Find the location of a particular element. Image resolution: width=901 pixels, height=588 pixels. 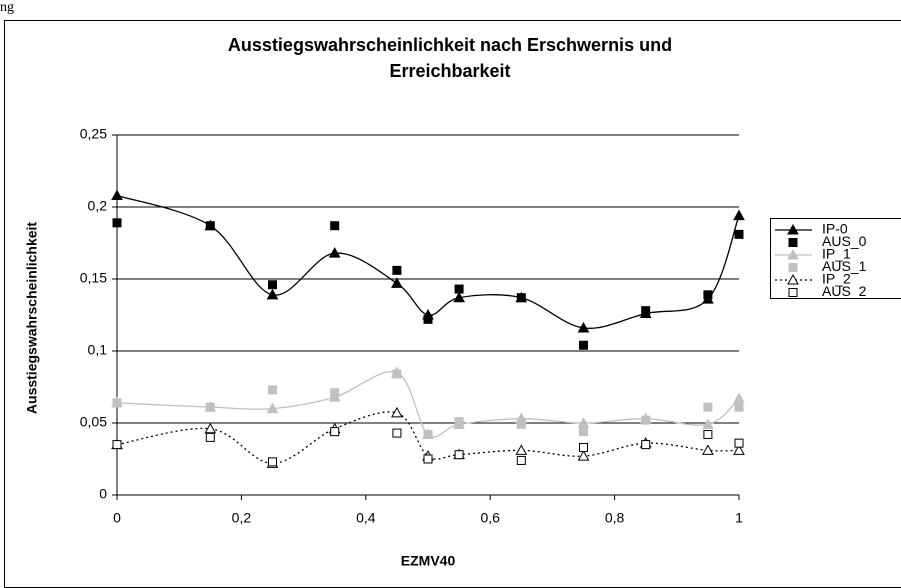

y-tick-label: 0,1 is located at coordinates (98, 350).